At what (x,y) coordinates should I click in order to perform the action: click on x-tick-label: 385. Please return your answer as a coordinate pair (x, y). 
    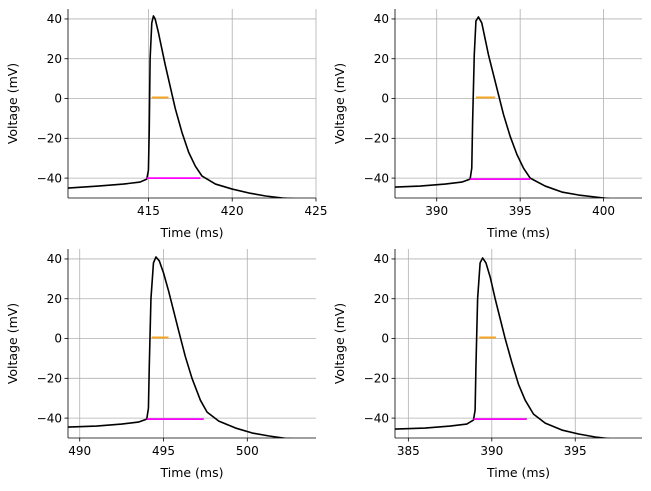
    Looking at the image, I should click on (408, 451).